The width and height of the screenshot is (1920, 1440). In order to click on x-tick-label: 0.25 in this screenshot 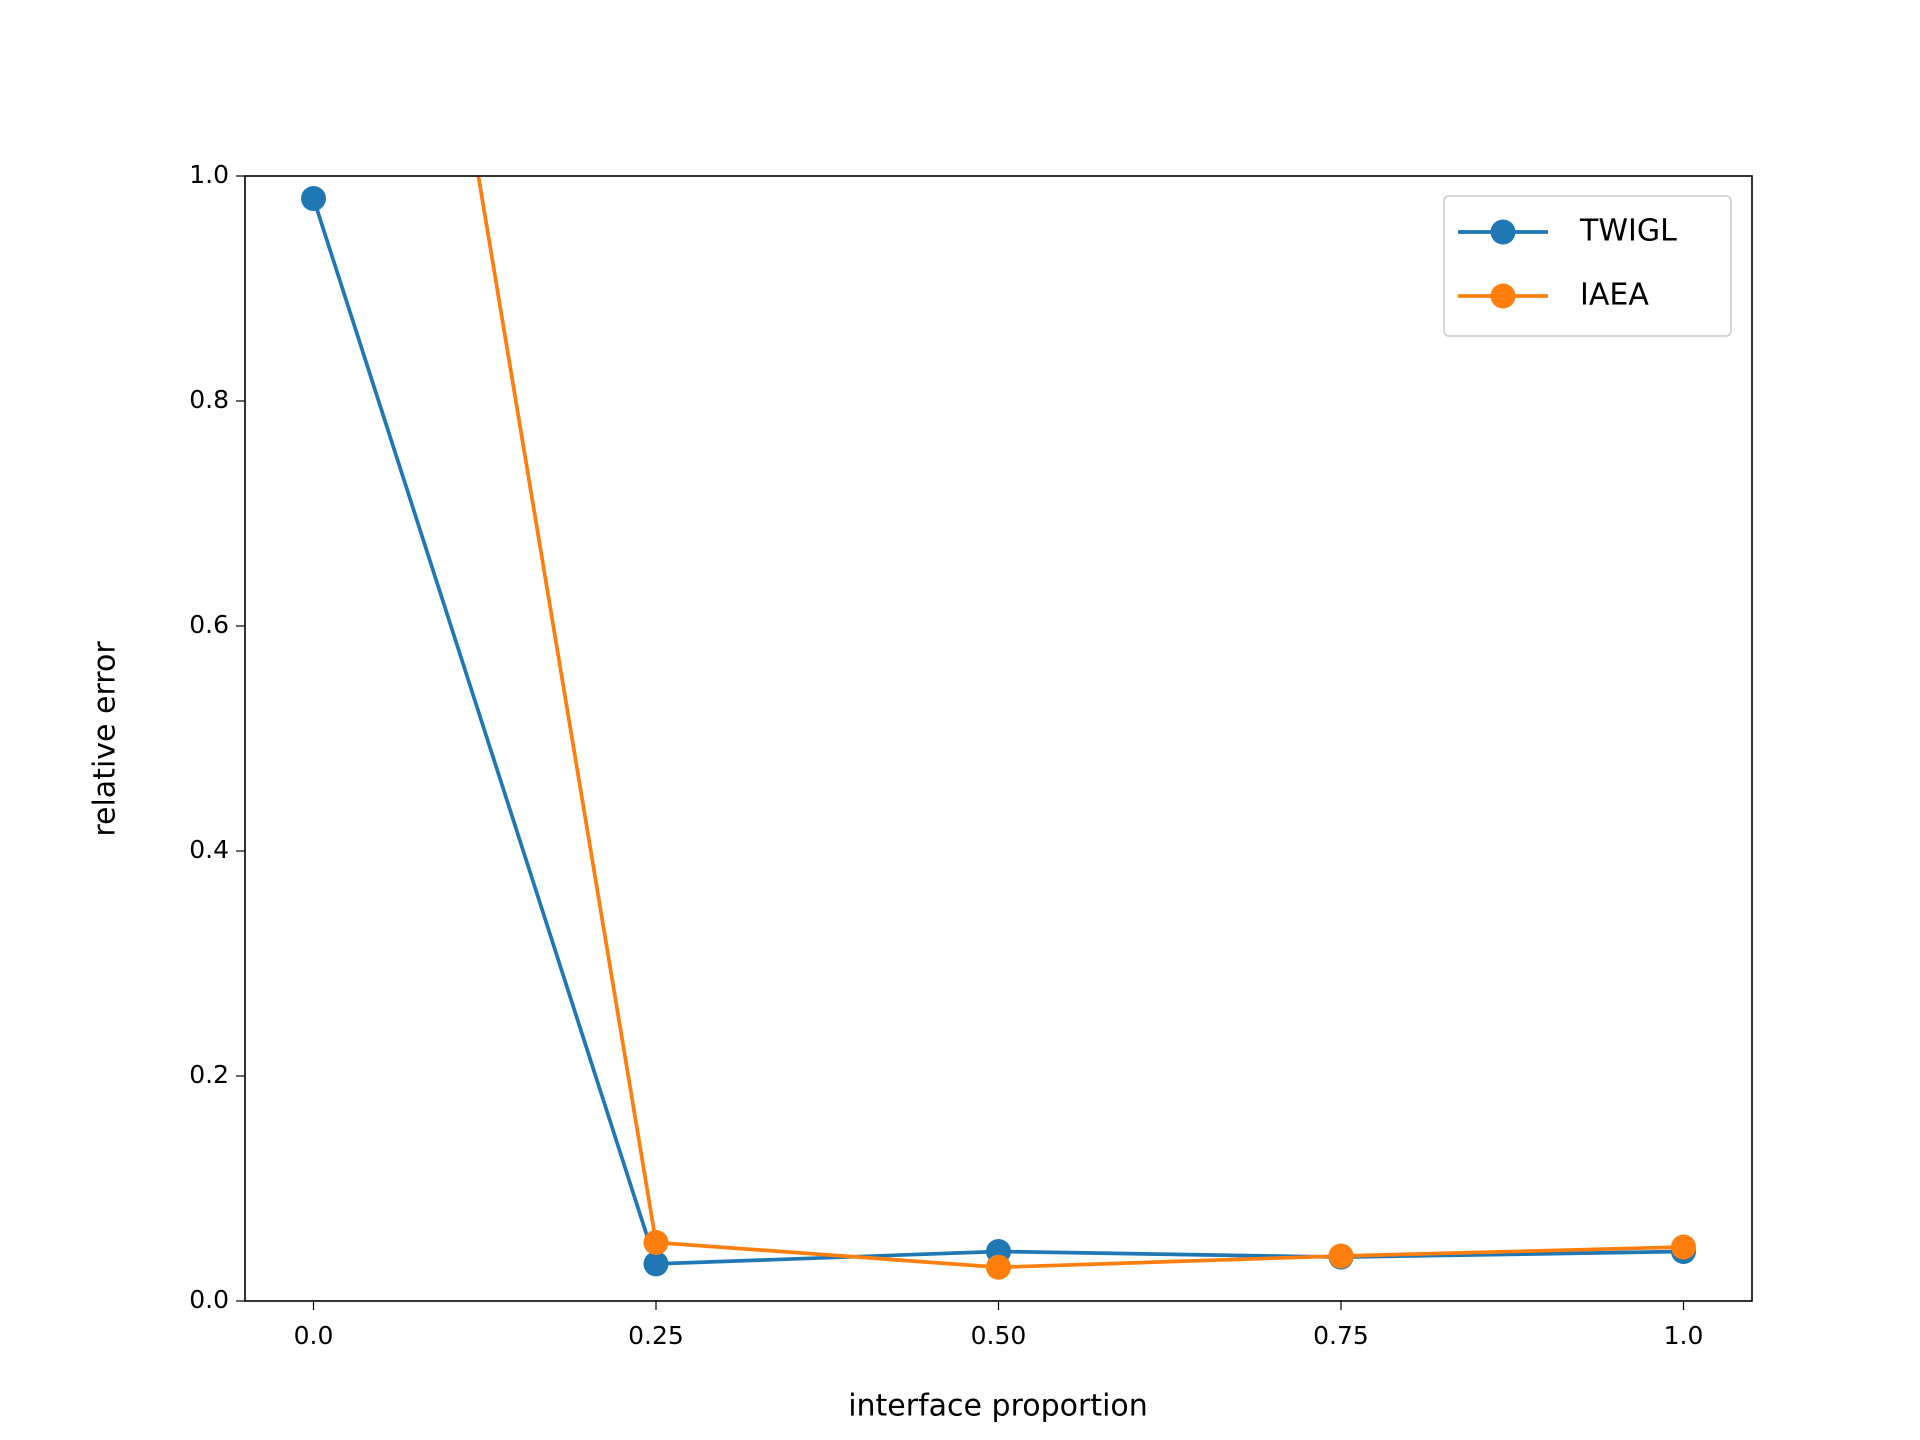, I will do `click(656, 1335)`.